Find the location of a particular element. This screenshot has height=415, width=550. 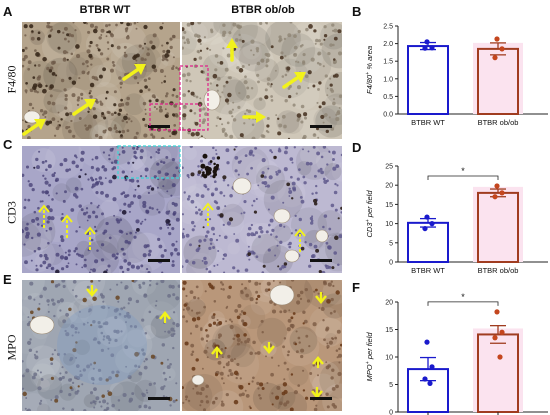

chart-letter-d: D is located at coordinates (357, 147).